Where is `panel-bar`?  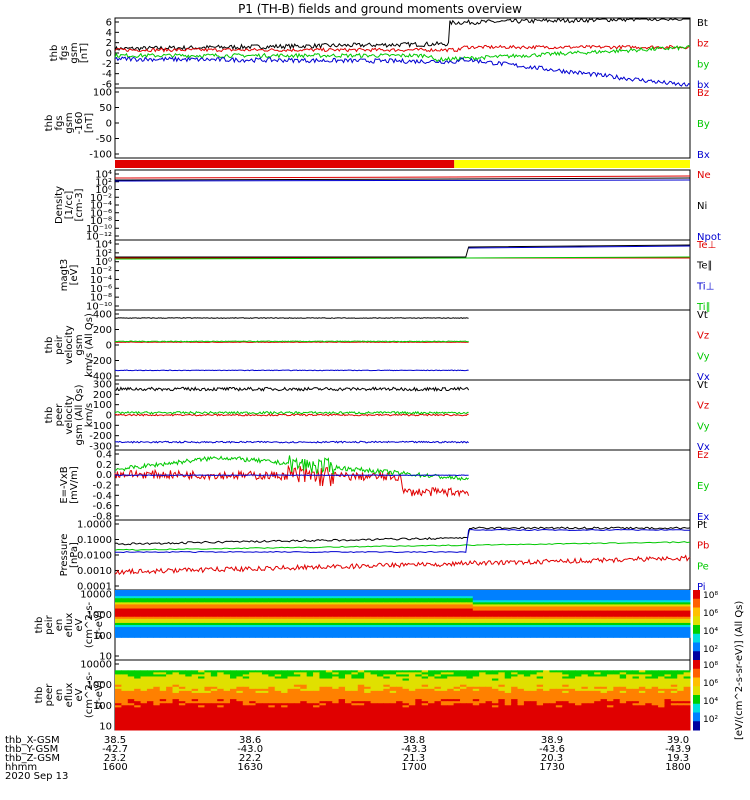 panel-bar is located at coordinates (402, 164).